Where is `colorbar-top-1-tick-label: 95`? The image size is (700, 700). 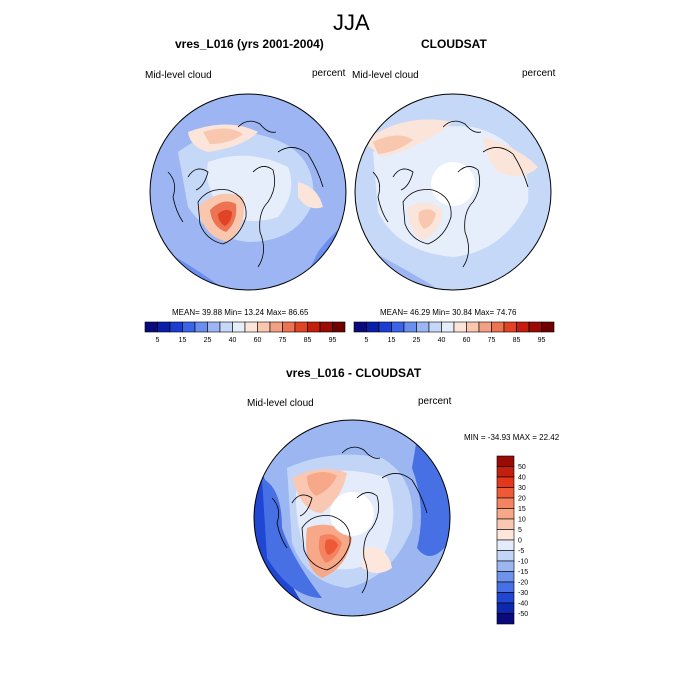
colorbar-top-1-tick-label: 95 is located at coordinates (333, 340).